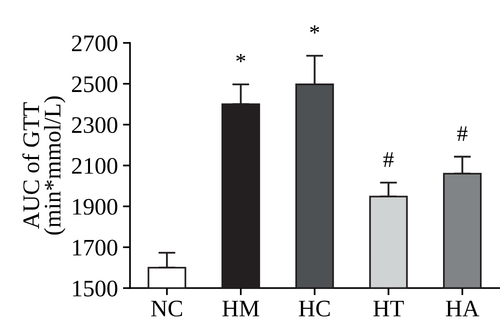 The image size is (500, 330). What do you see at coordinates (388, 308) in the screenshot?
I see `x-tick-label: HT` at bounding box center [388, 308].